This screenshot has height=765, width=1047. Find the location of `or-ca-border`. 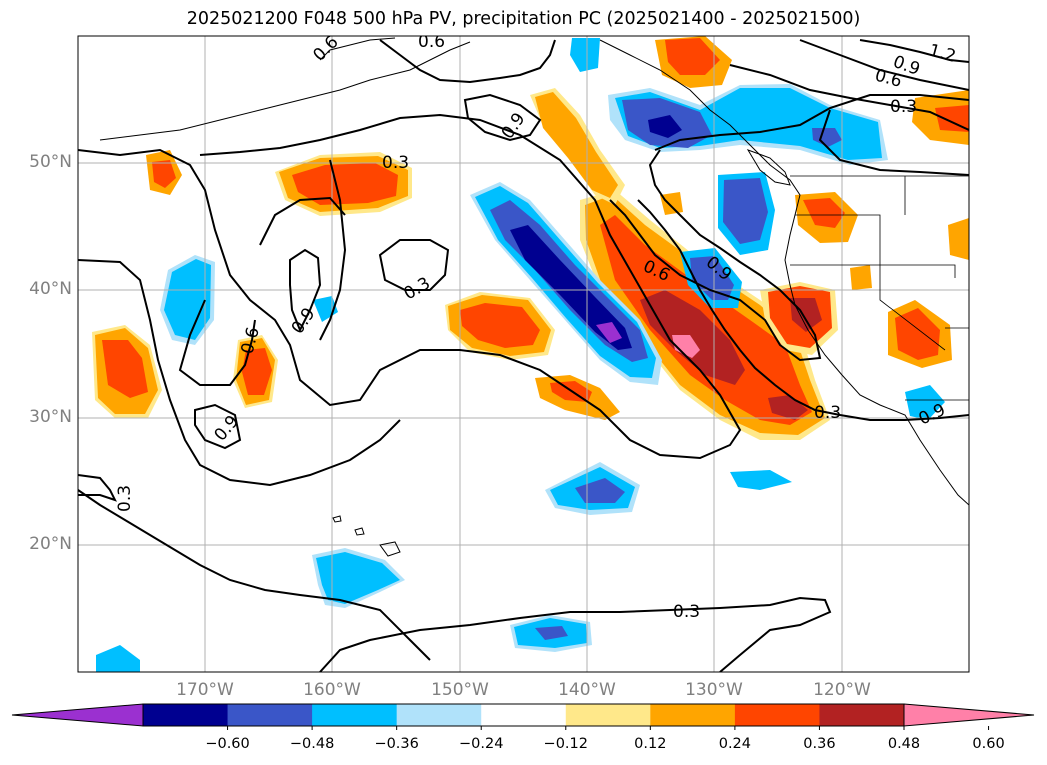

or-ca-border is located at coordinates (873, 271).